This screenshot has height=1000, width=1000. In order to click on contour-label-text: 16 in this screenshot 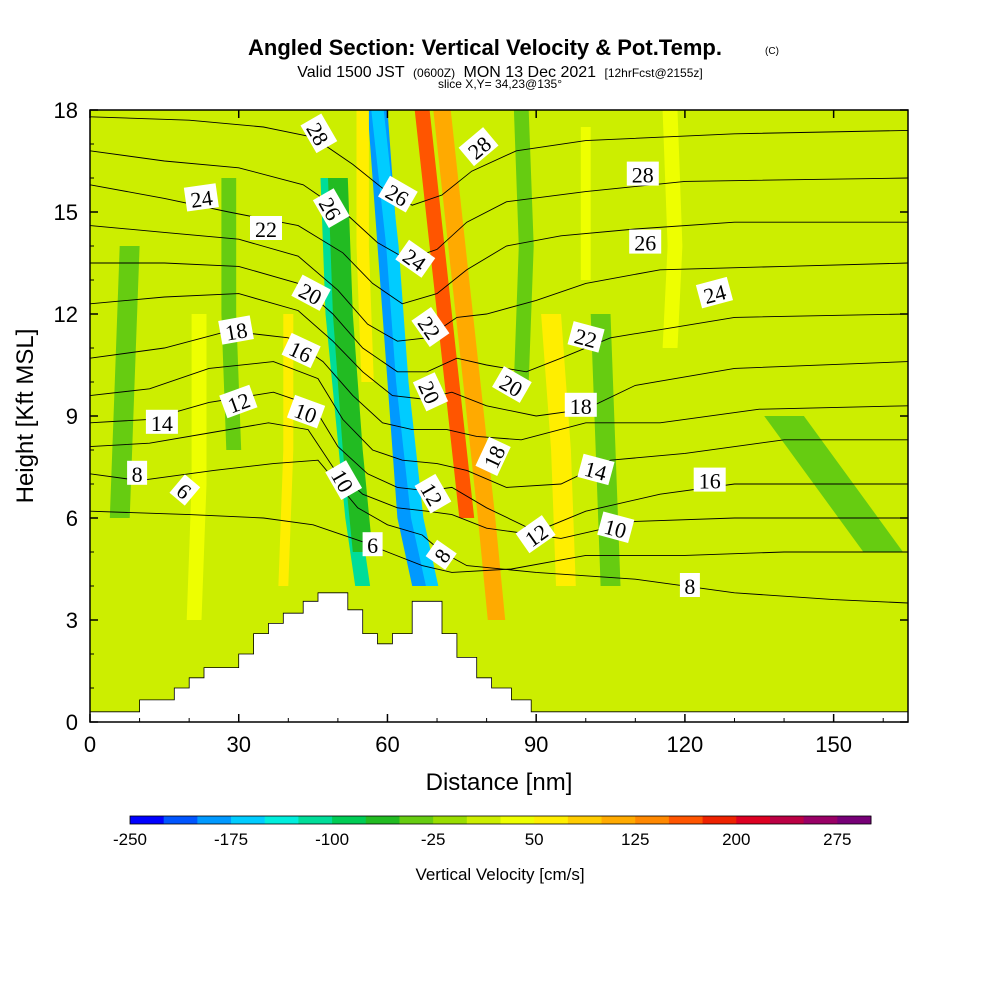, I will do `click(710, 481)`.